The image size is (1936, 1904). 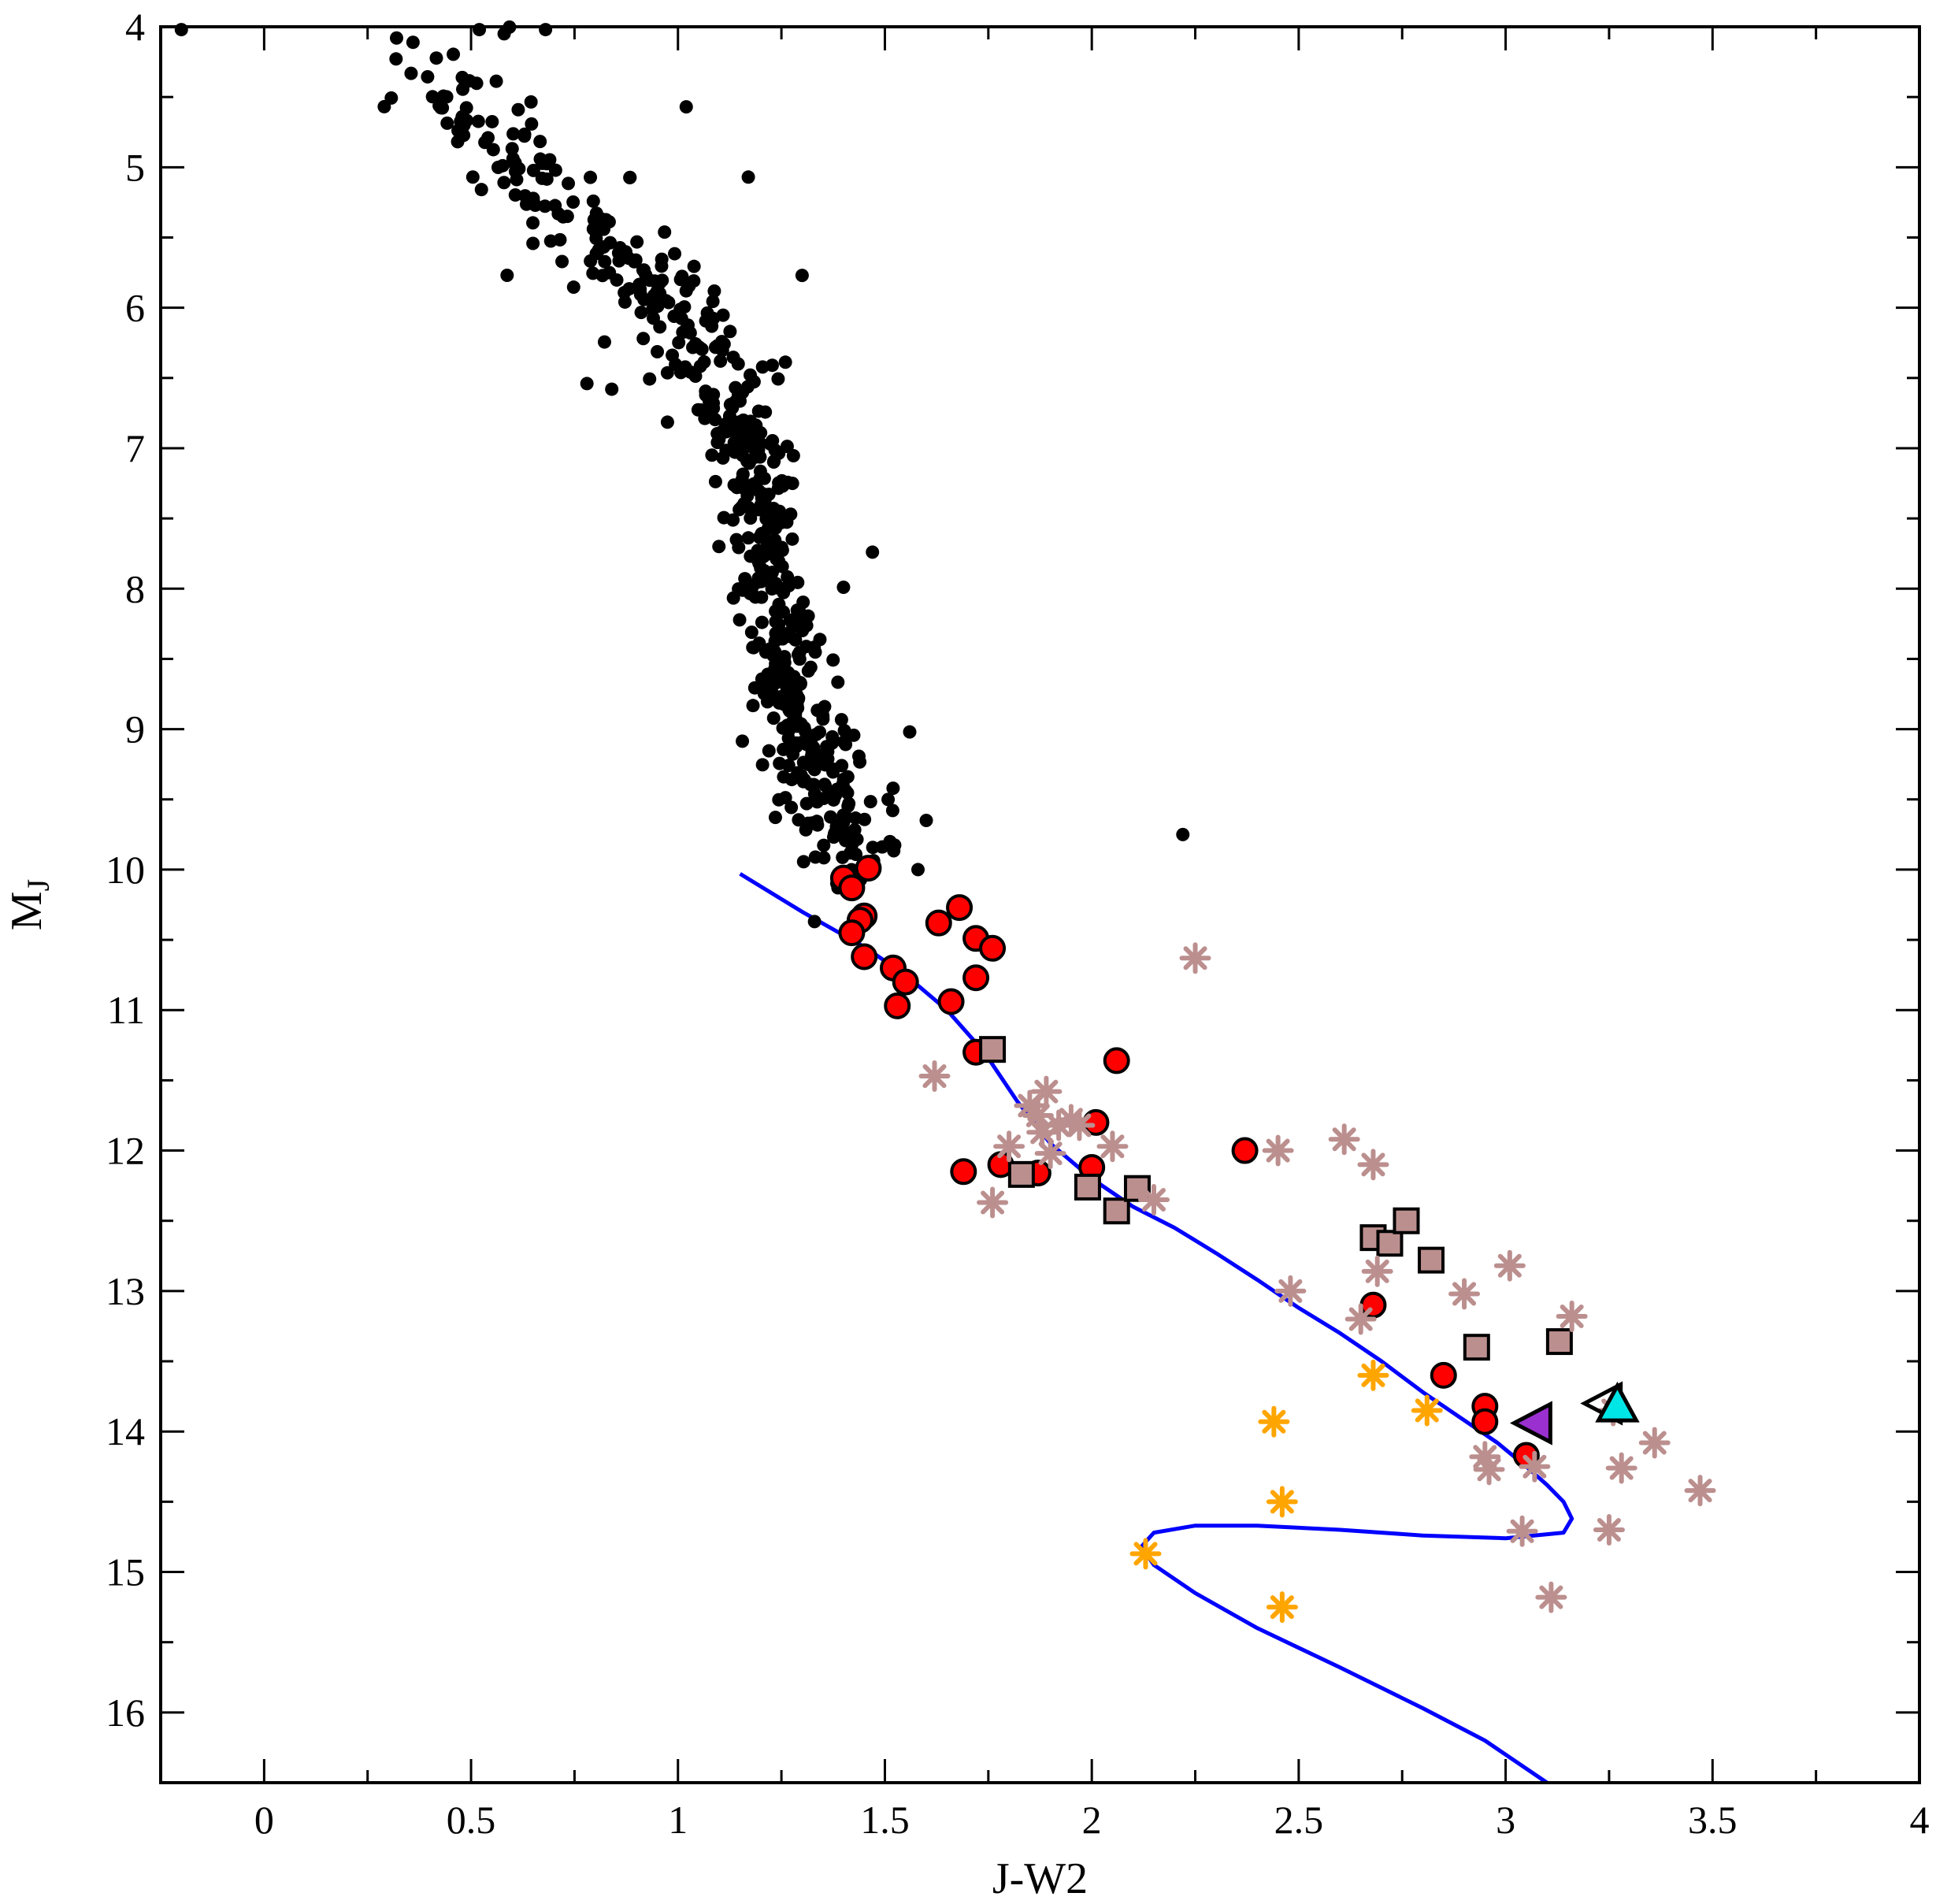 What do you see at coordinates (1092, 1820) in the screenshot?
I see `x-tick-label: 2` at bounding box center [1092, 1820].